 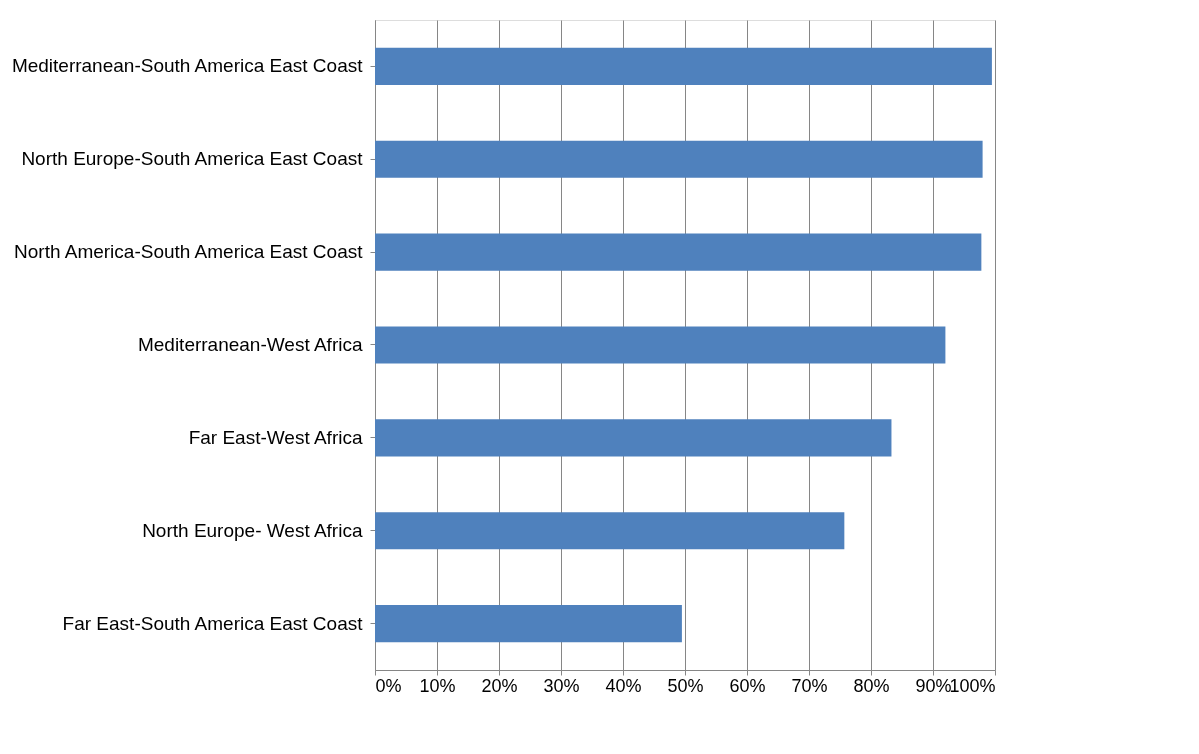 What do you see at coordinates (252, 530) in the screenshot?
I see `y-tick-label: North Europe- West Africa` at bounding box center [252, 530].